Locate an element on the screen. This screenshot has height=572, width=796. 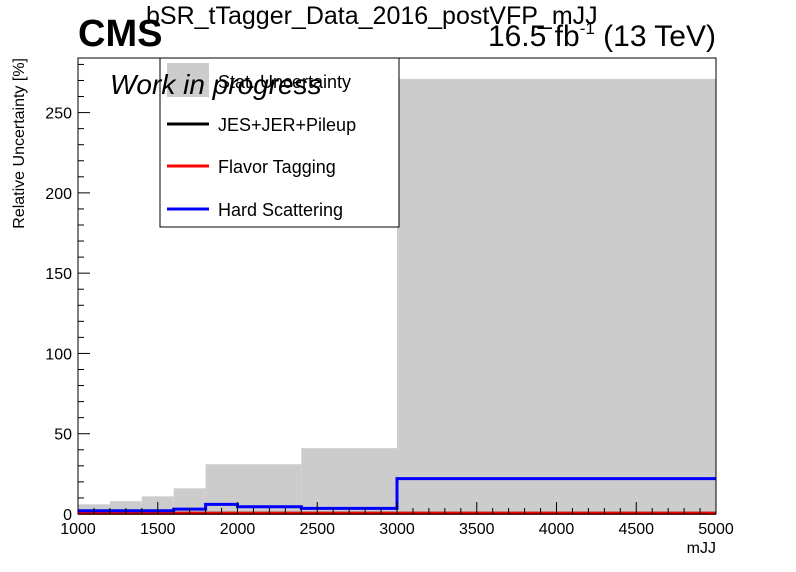
cms-label: CMS is located at coordinates (120, 34).